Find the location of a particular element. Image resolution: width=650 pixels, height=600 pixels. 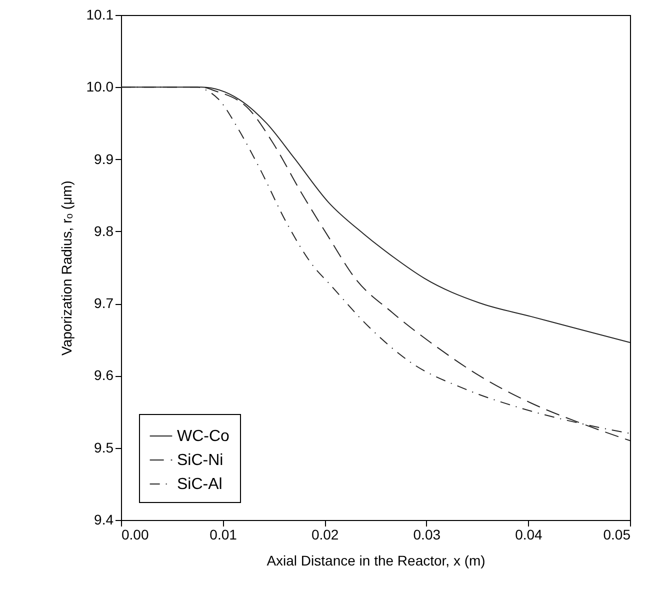

y-tick-label: 9.5 is located at coordinates (104, 447).